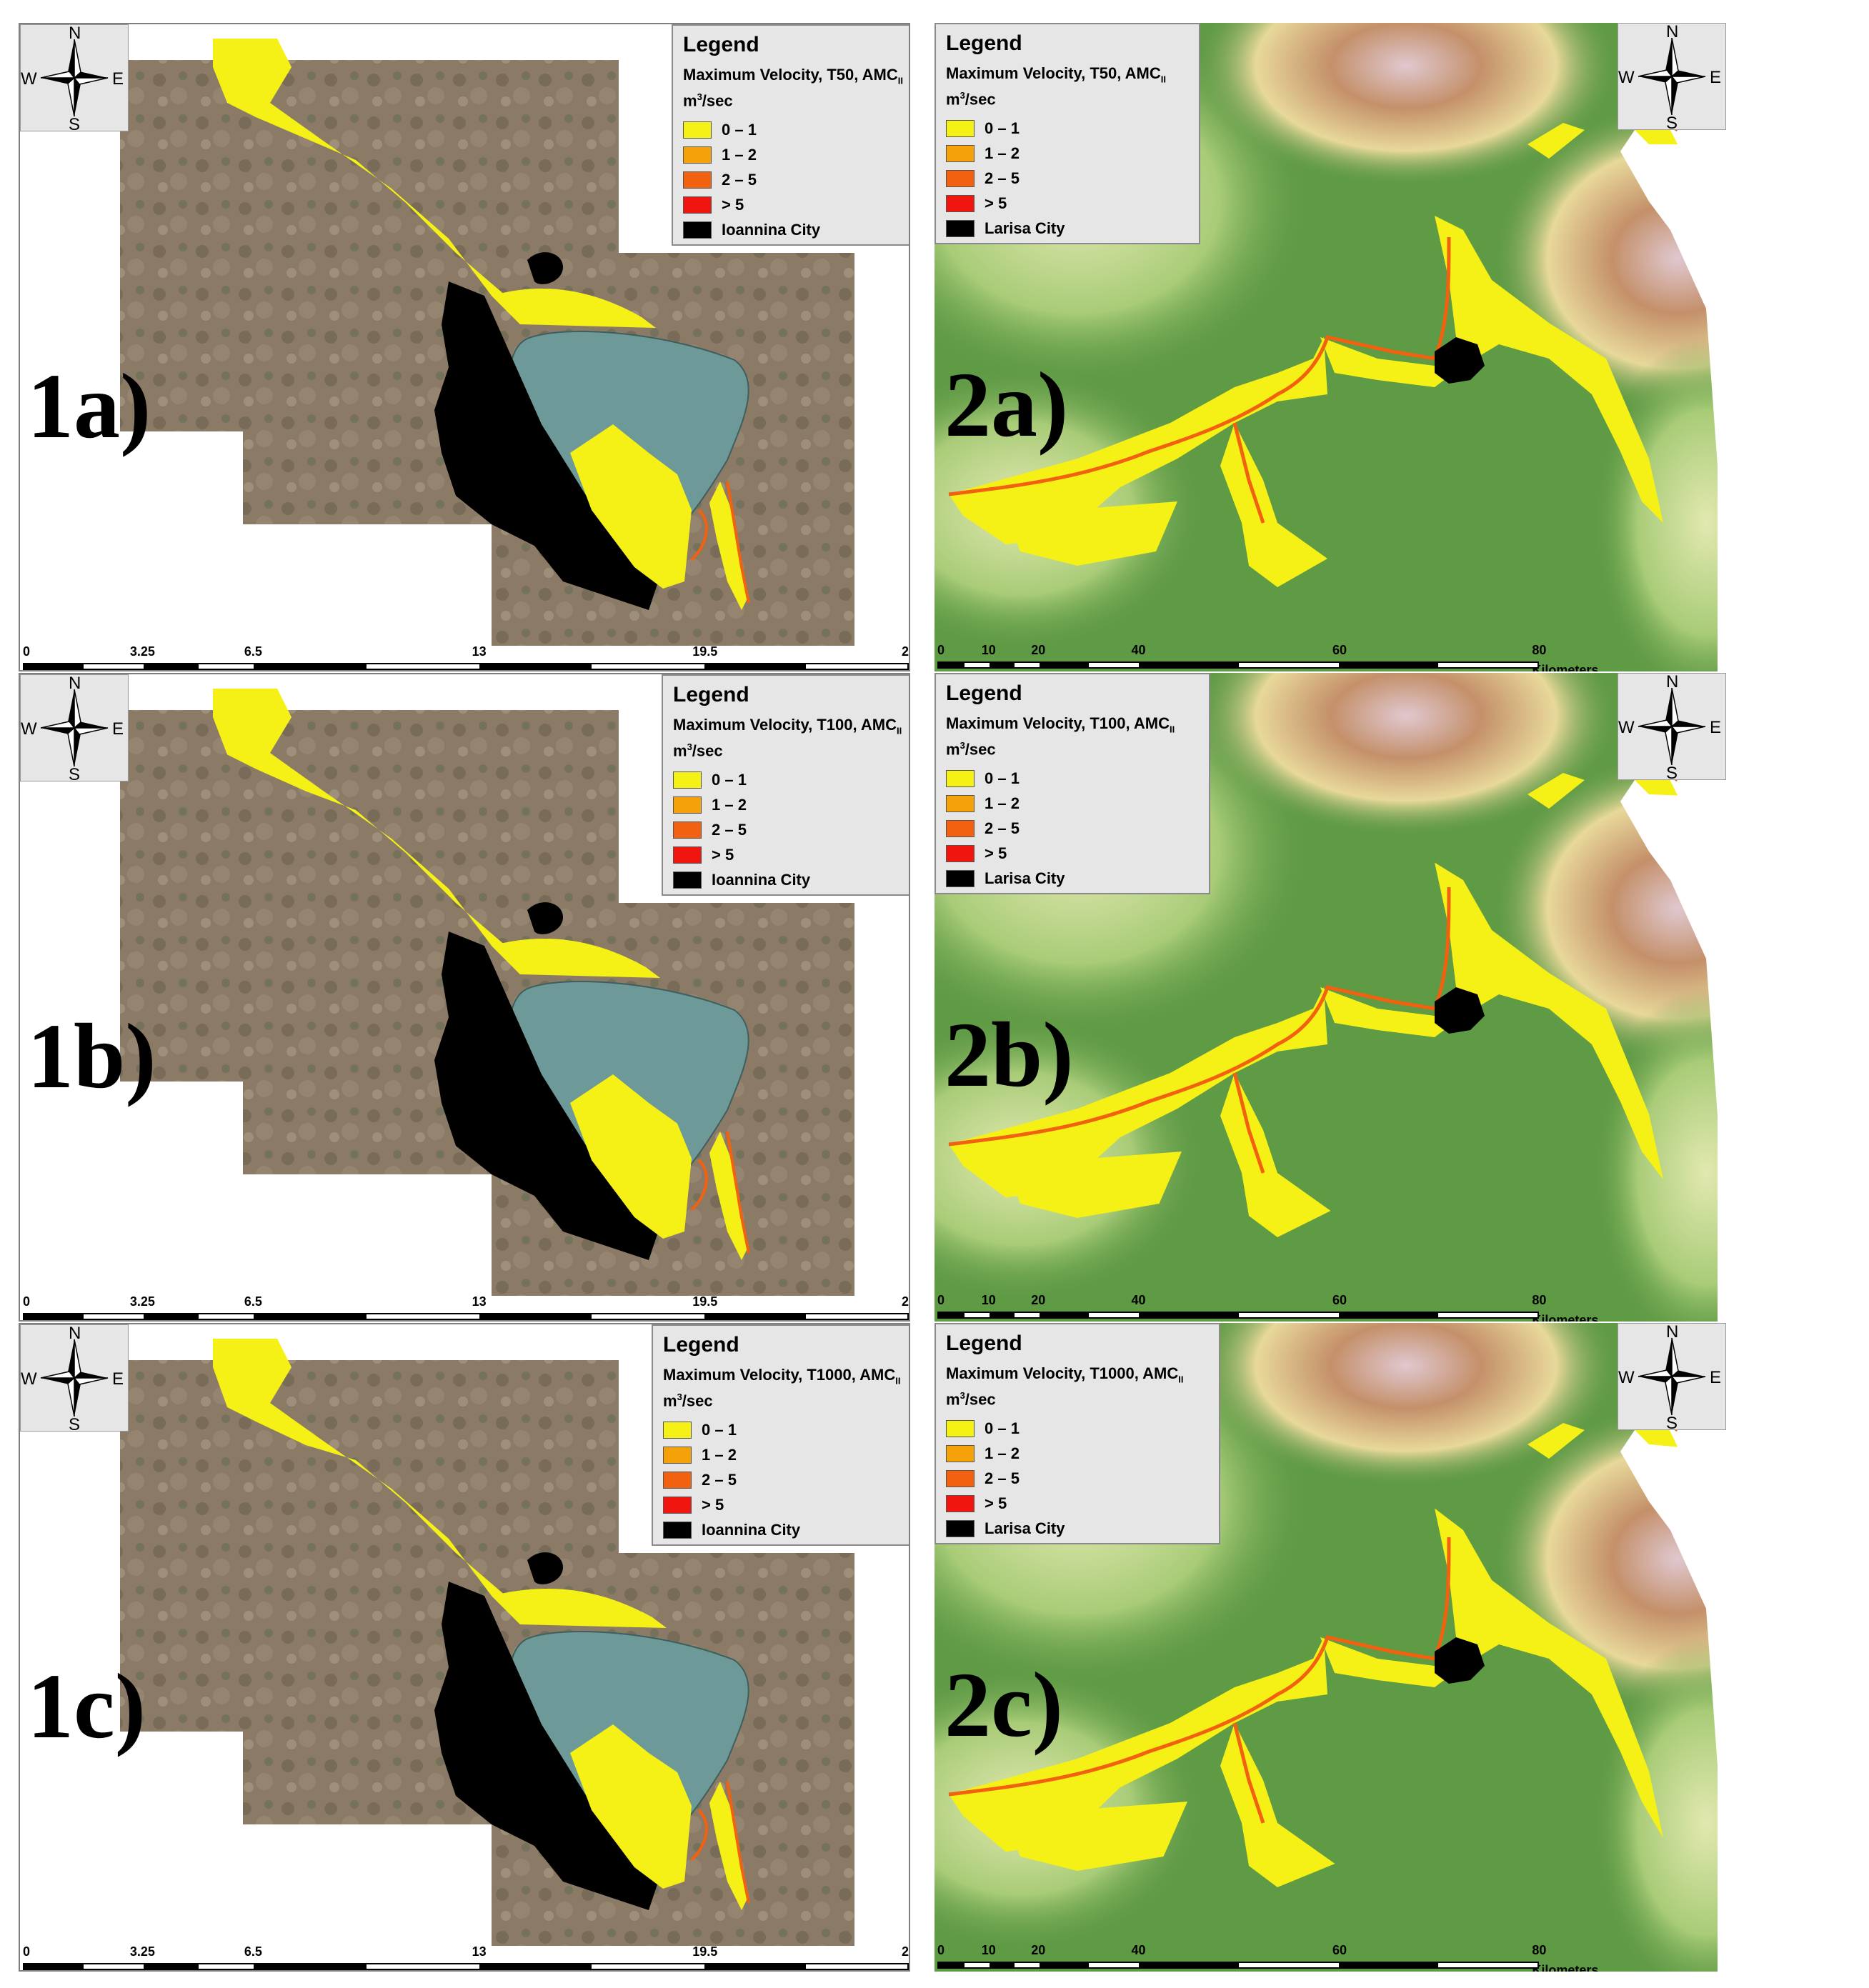  What do you see at coordinates (1339, 650) in the screenshot?
I see `scale-tick-label: 60` at bounding box center [1339, 650].